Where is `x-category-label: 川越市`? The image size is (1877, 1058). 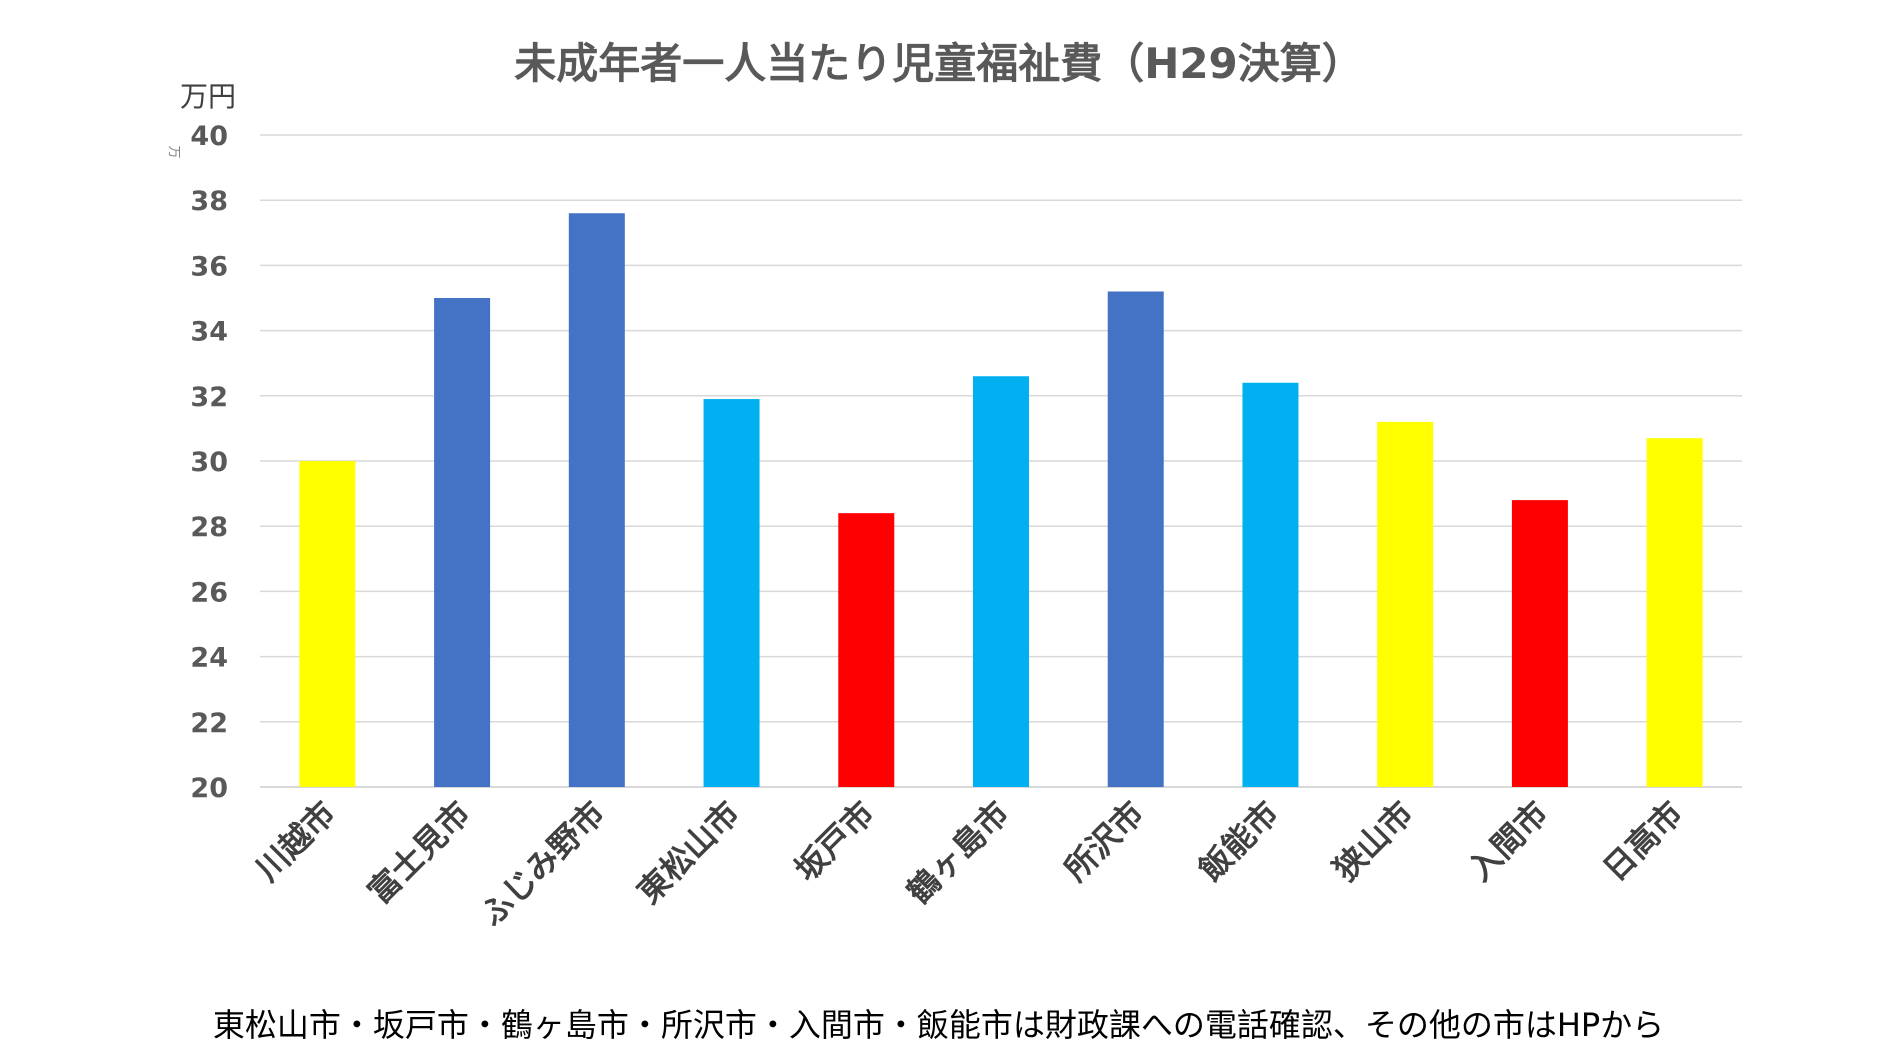 x-category-label: 川越市 is located at coordinates (295, 841).